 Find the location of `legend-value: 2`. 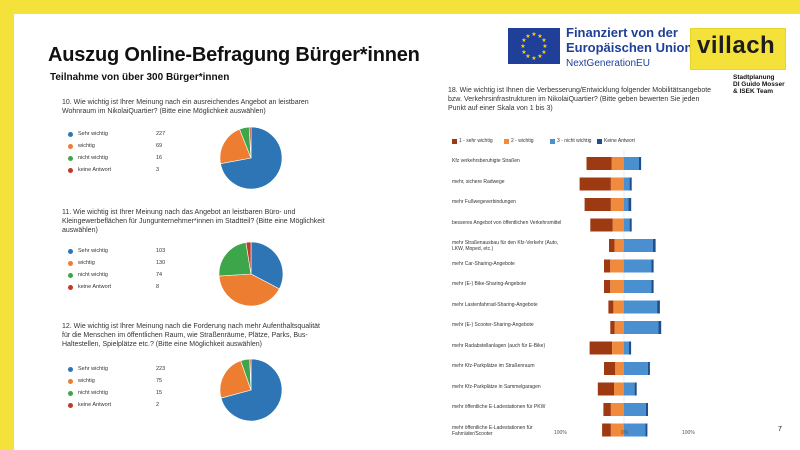

legend-value: 2 is located at coordinates (158, 405).